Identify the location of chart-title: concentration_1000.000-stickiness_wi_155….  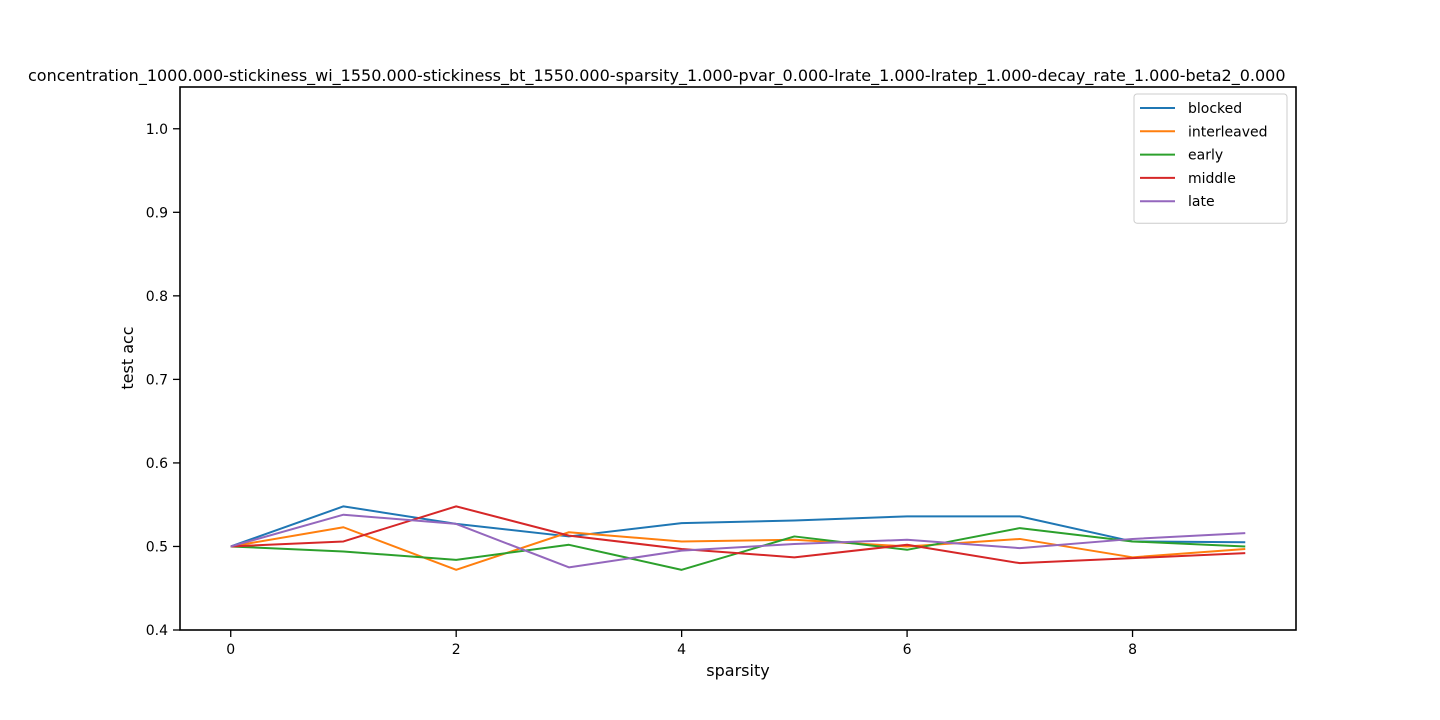
(657, 76).